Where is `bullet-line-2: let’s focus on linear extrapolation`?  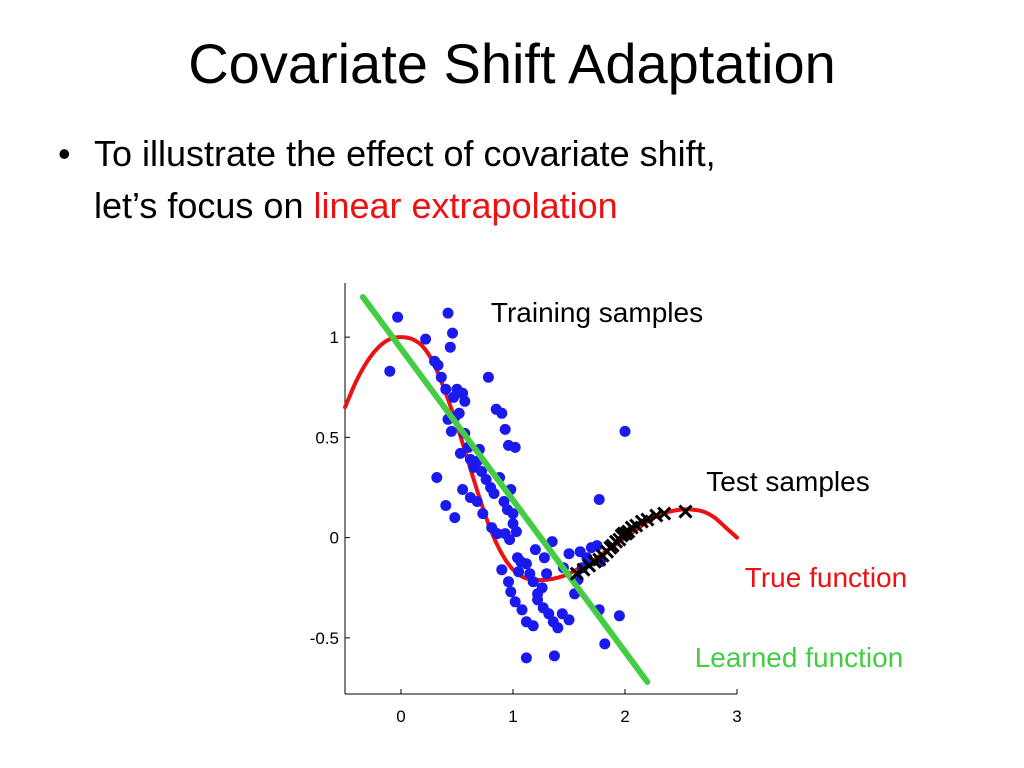
bullet-line-2: let’s focus on linear extrapolation is located at coordinates (524, 206).